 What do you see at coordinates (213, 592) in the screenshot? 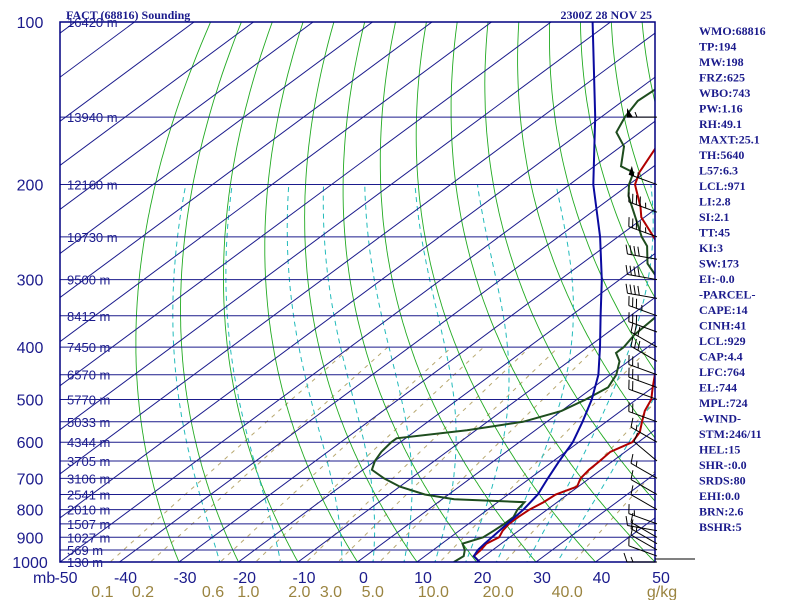
I see `mixing-ratio-label: 0.6` at bounding box center [213, 592].